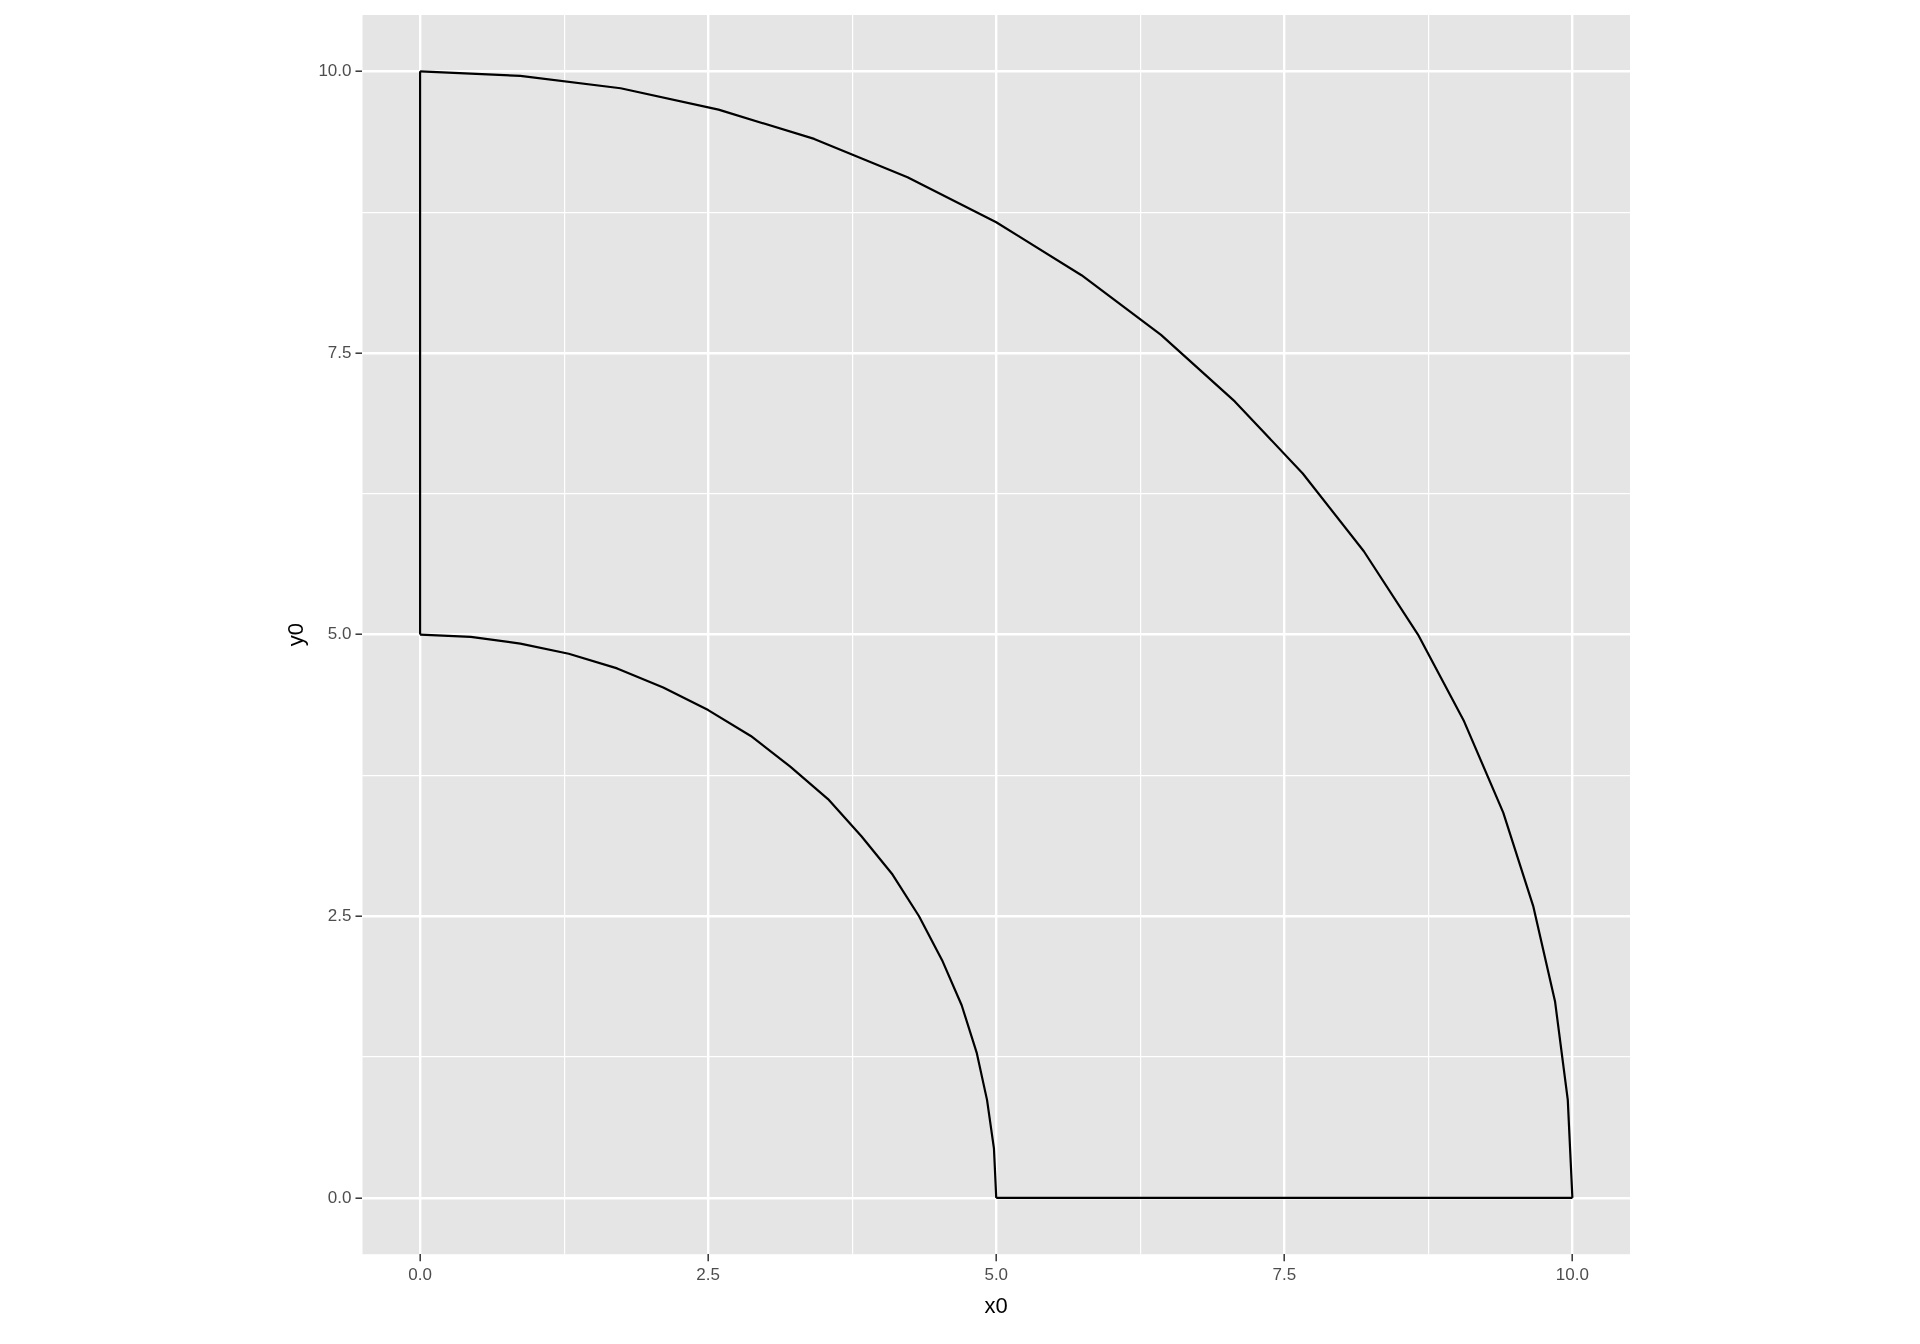  I want to click on y-axis-title: y0, so click(296, 634).